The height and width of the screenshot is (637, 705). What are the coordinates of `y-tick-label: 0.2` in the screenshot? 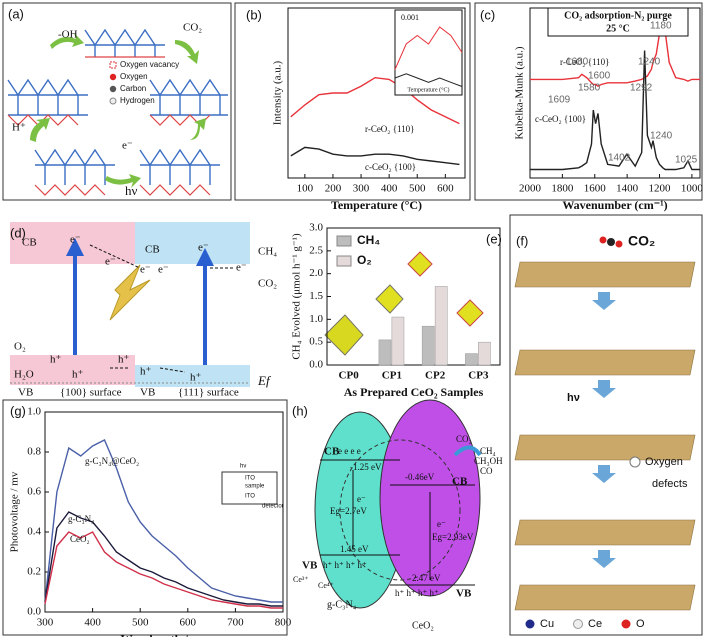 It's located at (34, 572).